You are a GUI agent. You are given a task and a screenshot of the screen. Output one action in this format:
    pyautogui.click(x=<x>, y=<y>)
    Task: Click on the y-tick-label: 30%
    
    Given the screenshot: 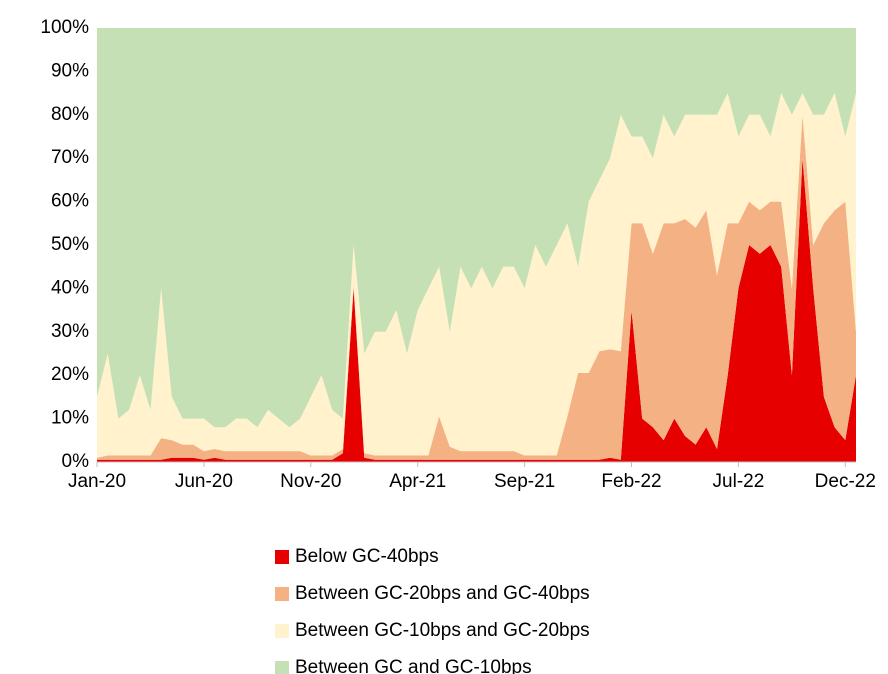 What is the action you would take?
    pyautogui.click(x=70, y=331)
    